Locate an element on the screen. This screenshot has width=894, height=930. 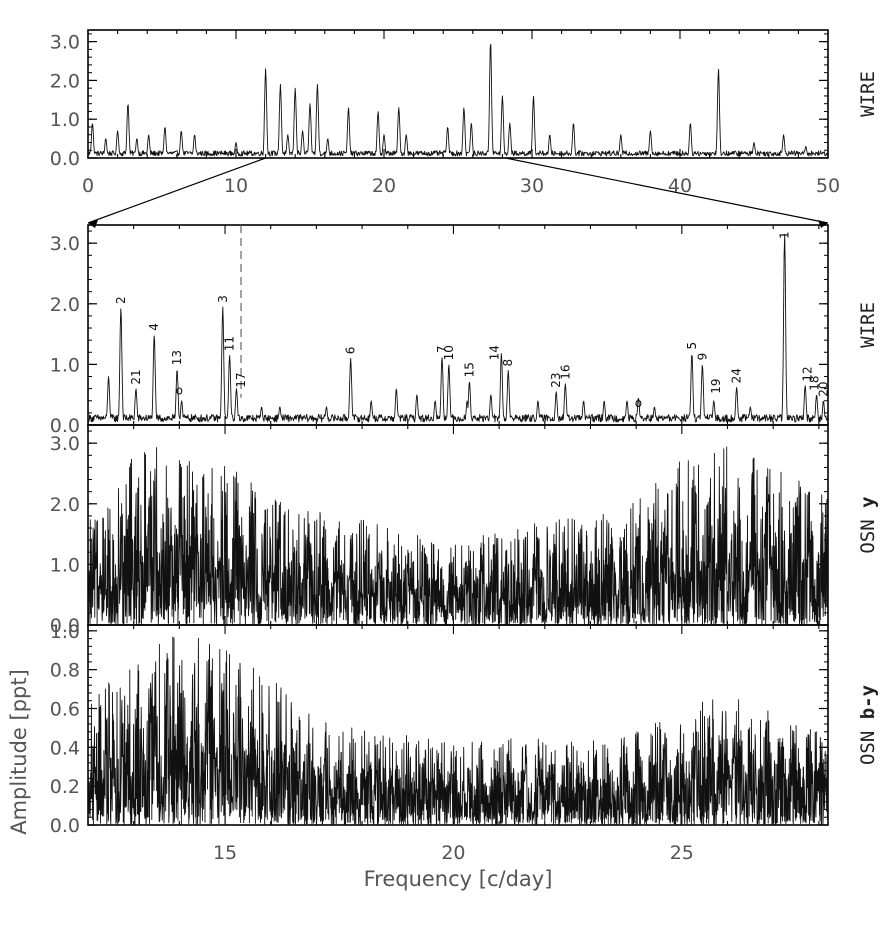
peak-label: 19 is located at coordinates (716, 385).